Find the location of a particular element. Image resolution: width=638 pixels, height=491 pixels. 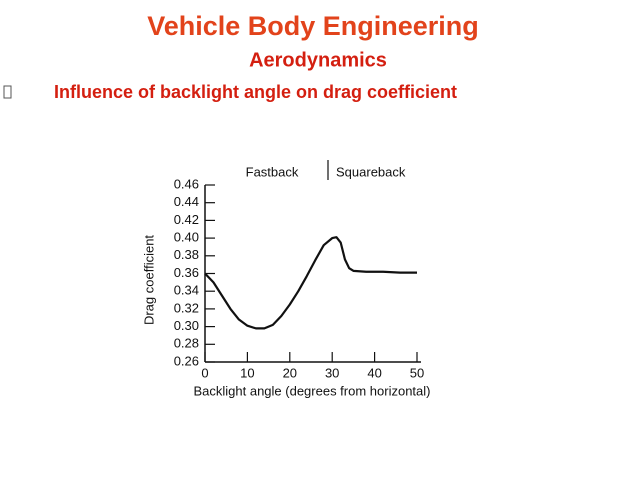

annotation: Fastback is located at coordinates (272, 171).